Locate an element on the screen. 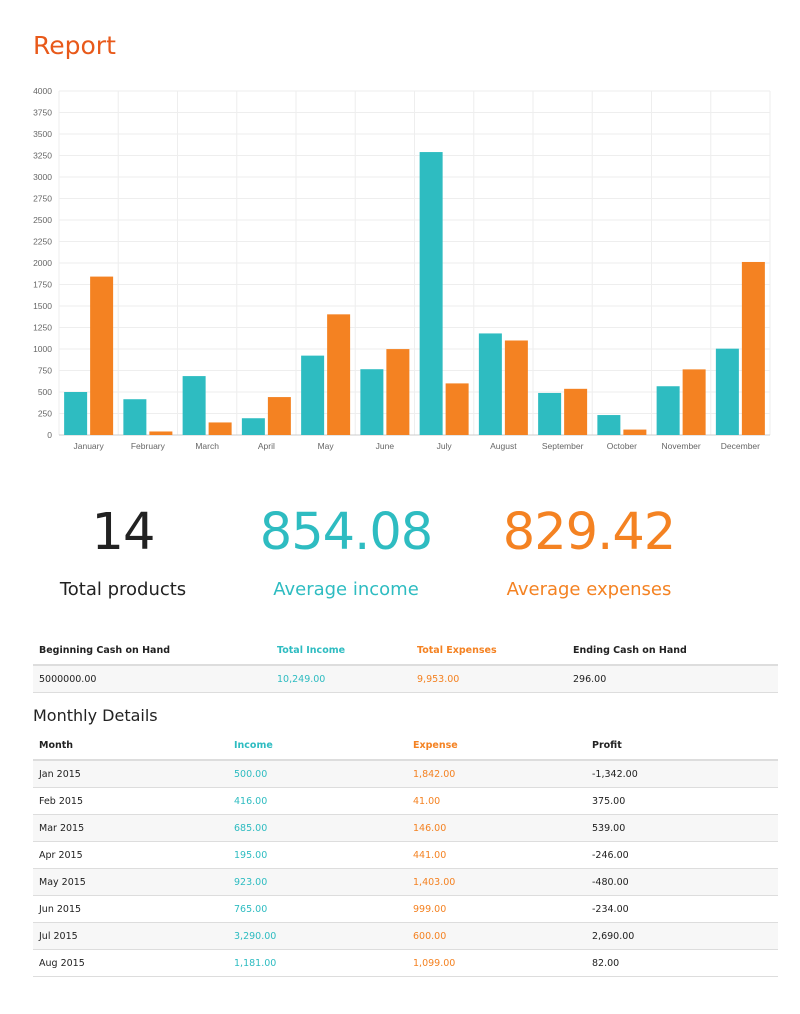  expense-cell: 999.00 is located at coordinates (496, 909).